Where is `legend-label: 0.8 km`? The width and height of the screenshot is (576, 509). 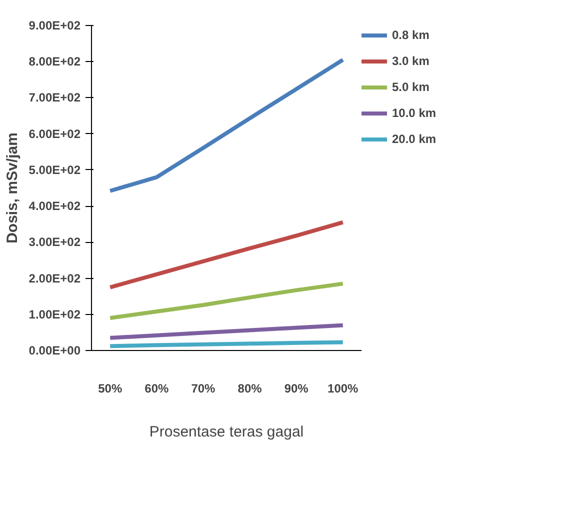
legend-label: 0.8 km is located at coordinates (411, 35).